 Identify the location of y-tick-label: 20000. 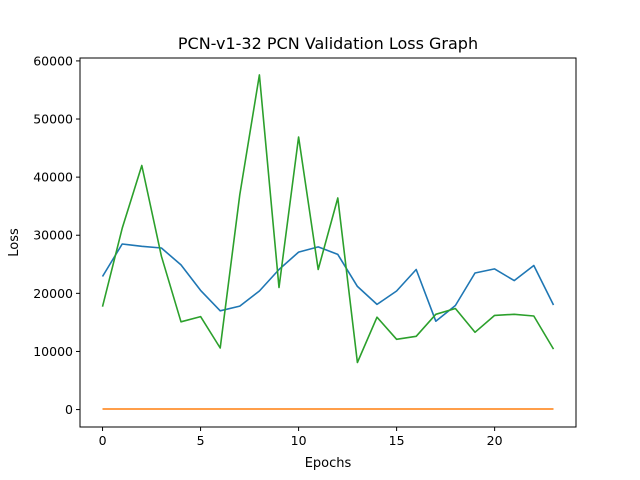
(53, 293).